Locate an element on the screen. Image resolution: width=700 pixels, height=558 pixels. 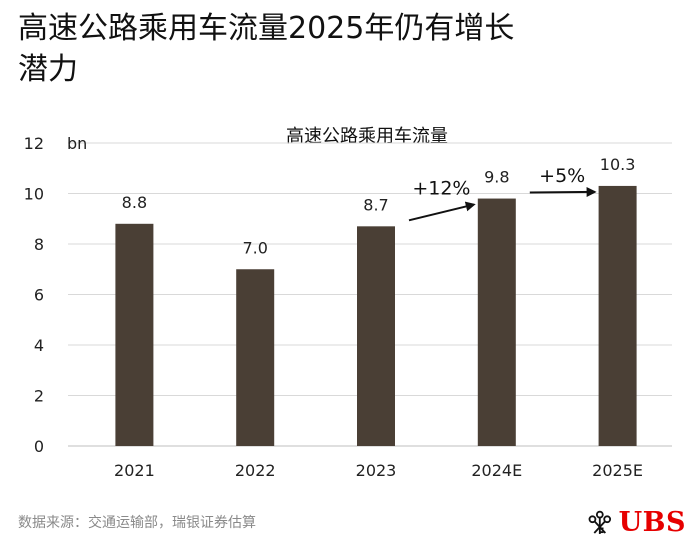
x-tick-label: 2023 is located at coordinates (376, 470).